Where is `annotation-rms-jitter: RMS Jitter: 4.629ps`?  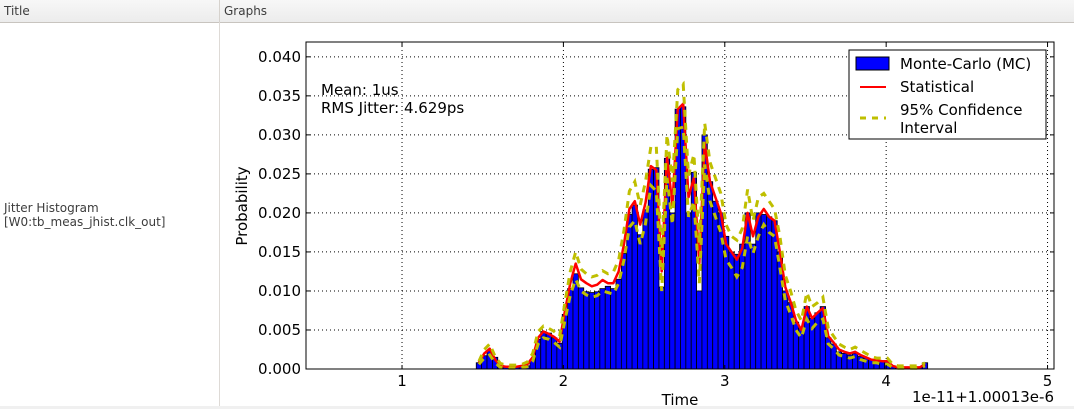
annotation-rms-jitter: RMS Jitter: 4.629ps is located at coordinates (392, 108).